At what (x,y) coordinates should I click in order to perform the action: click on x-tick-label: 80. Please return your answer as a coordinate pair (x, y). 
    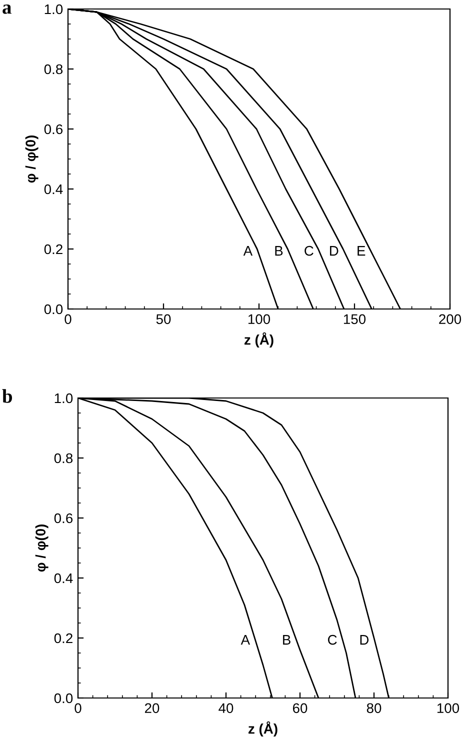
    Looking at the image, I should click on (374, 708).